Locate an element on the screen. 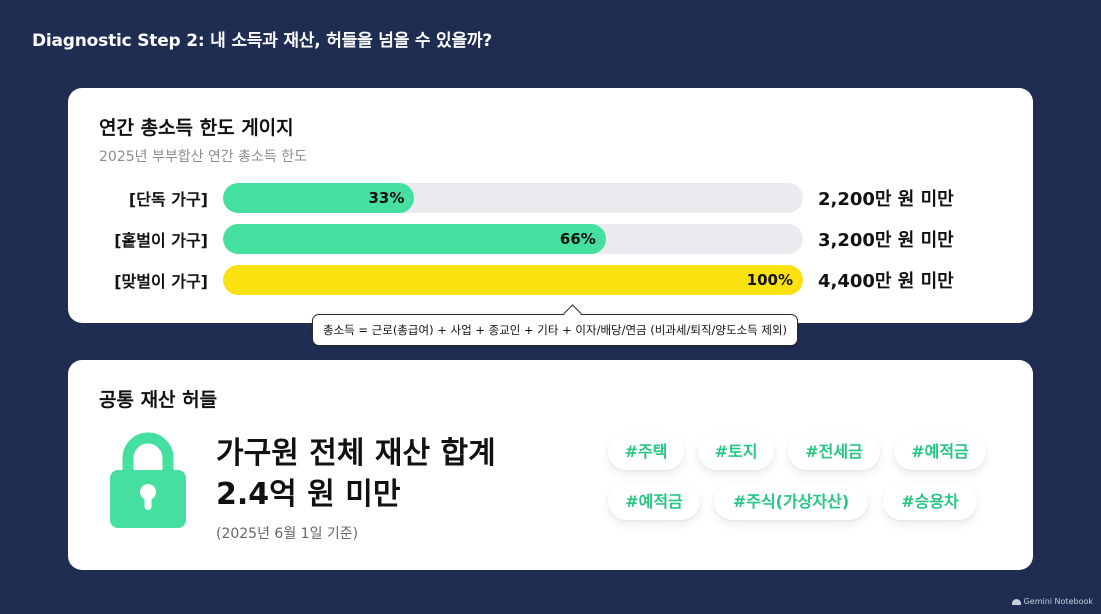 The height and width of the screenshot is (614, 1101). gauge-track: 66% is located at coordinates (513, 239).